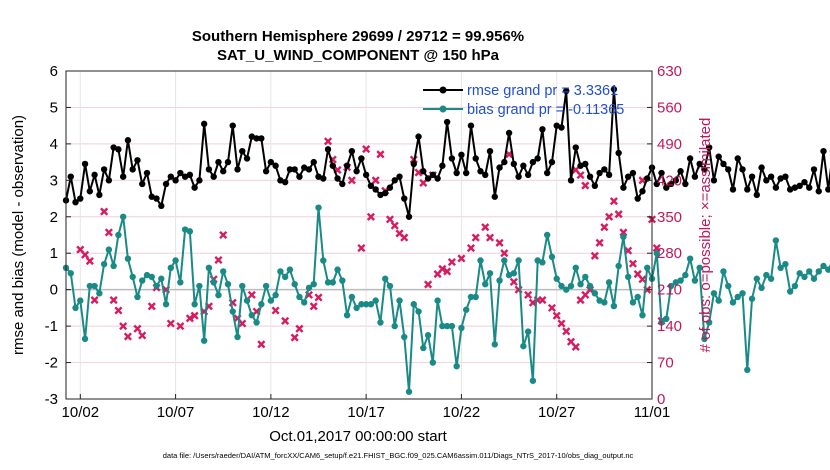  I want to click on left-y-tick-label: -3, so click(51, 399).